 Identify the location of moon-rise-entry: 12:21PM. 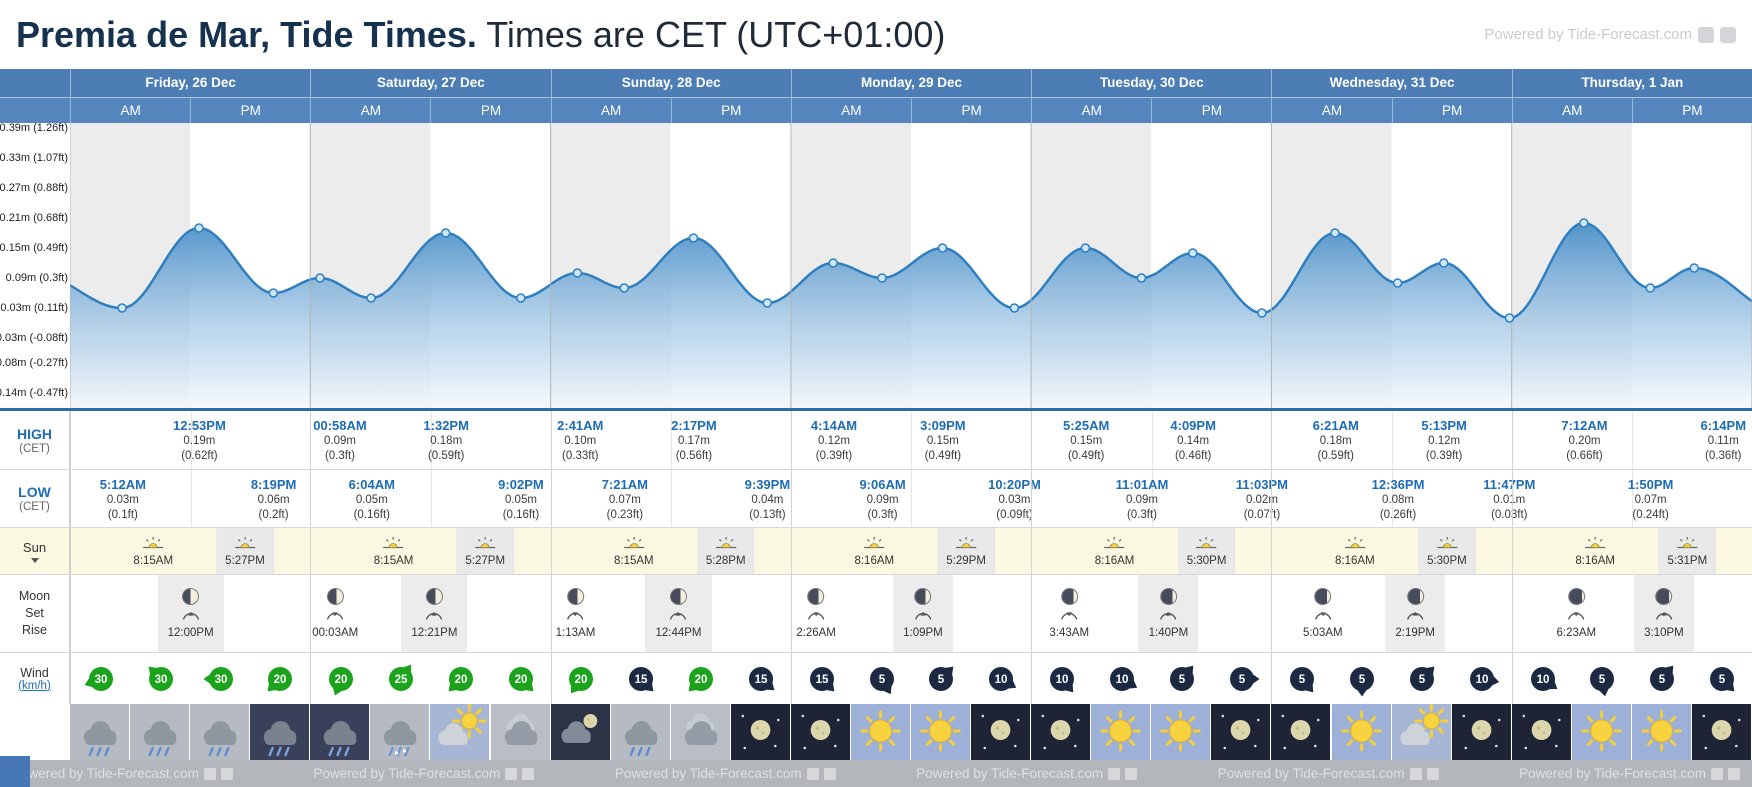
(434, 613).